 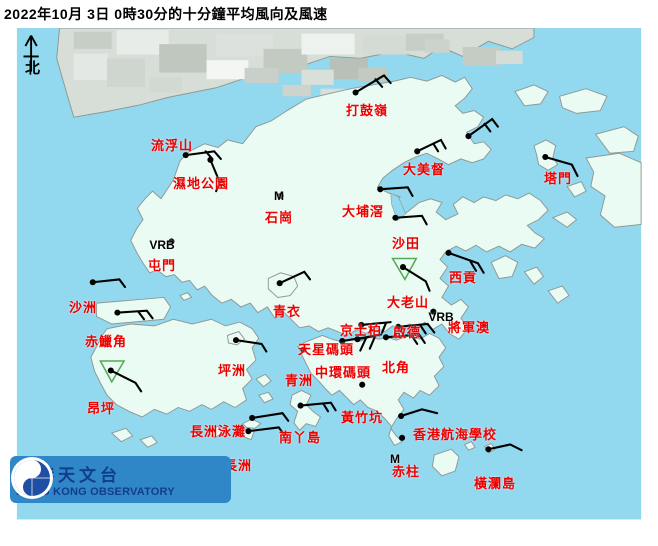 What do you see at coordinates (455, 434) in the screenshot?
I see `station-label-hk-sea-school: 香港航海學校` at bounding box center [455, 434].